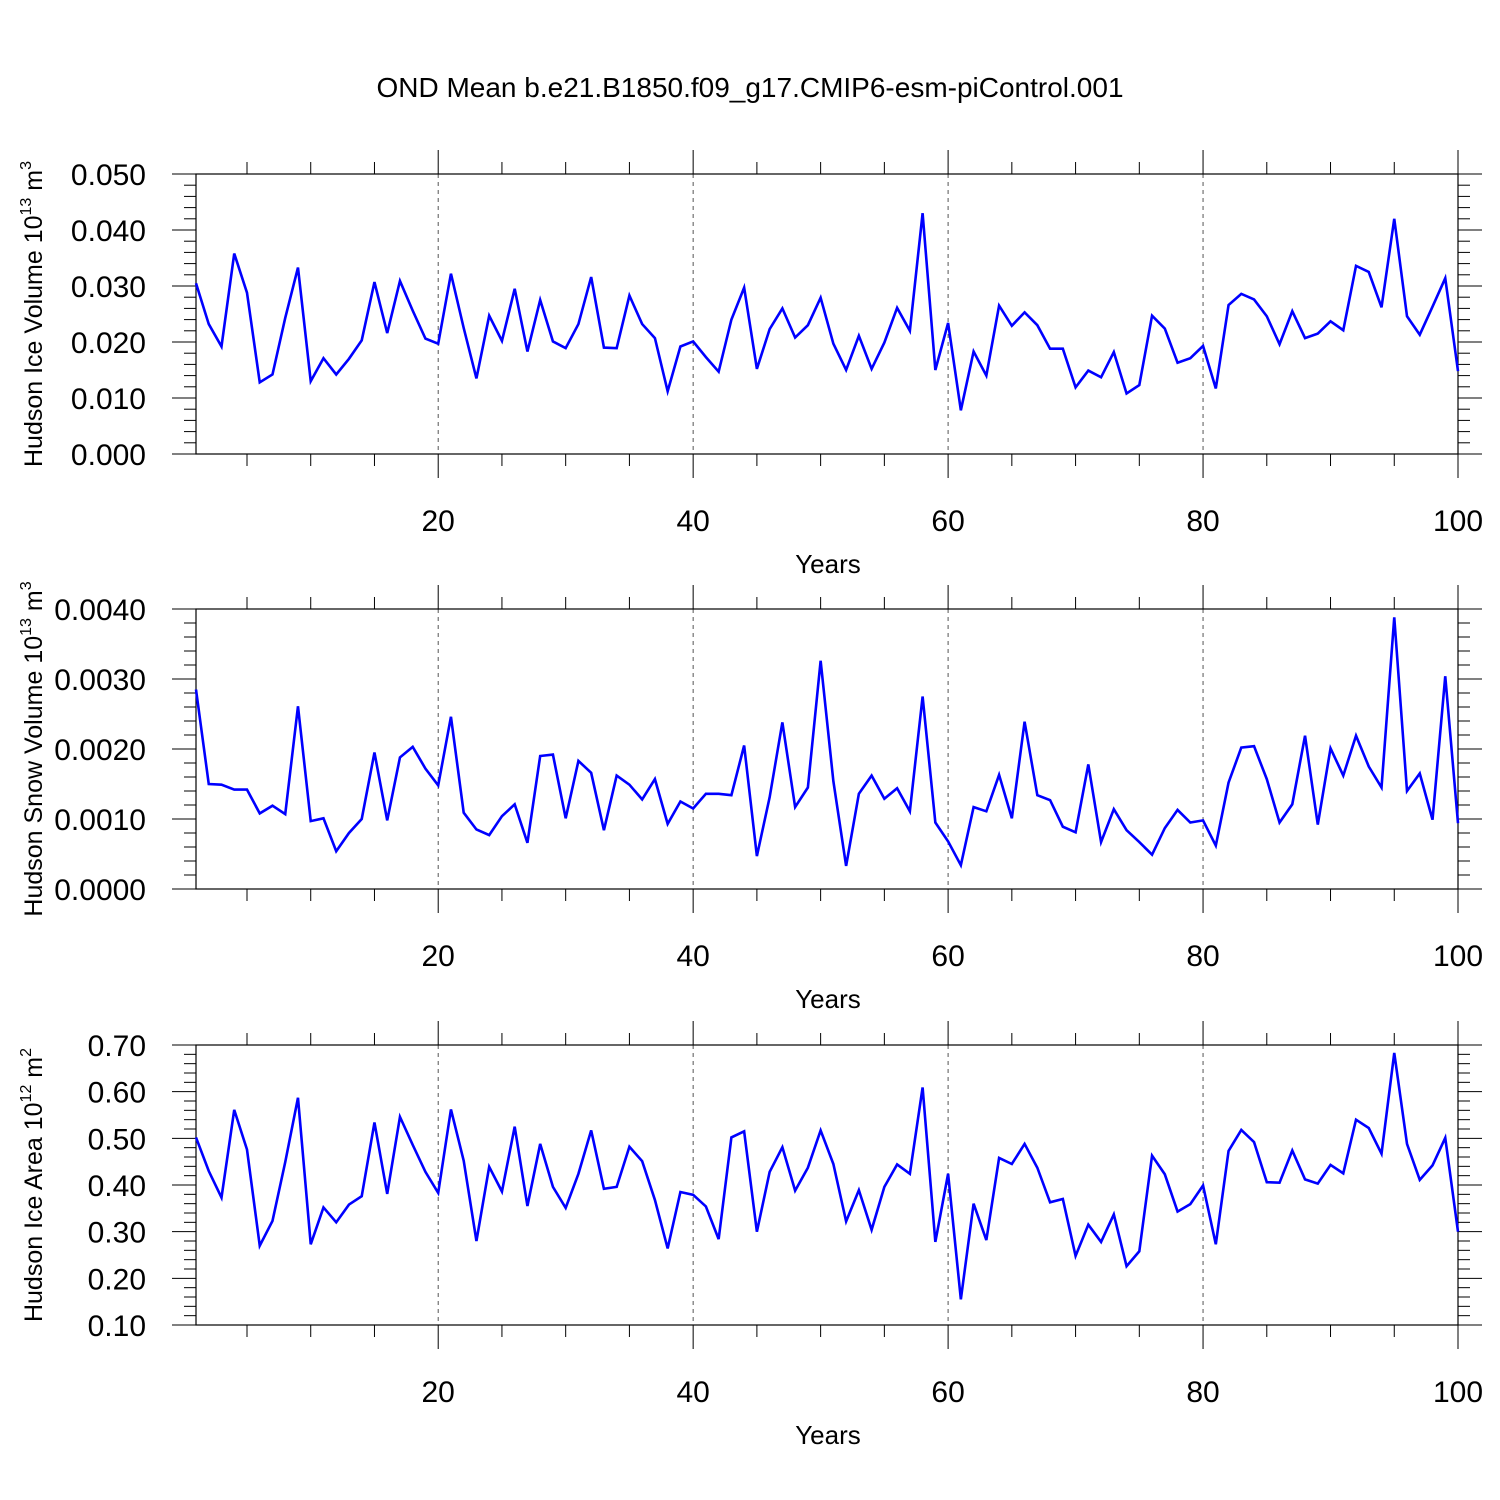 The width and height of the screenshot is (1500, 1500). I want to click on y-tick-label: 0.70, so click(117, 1046).